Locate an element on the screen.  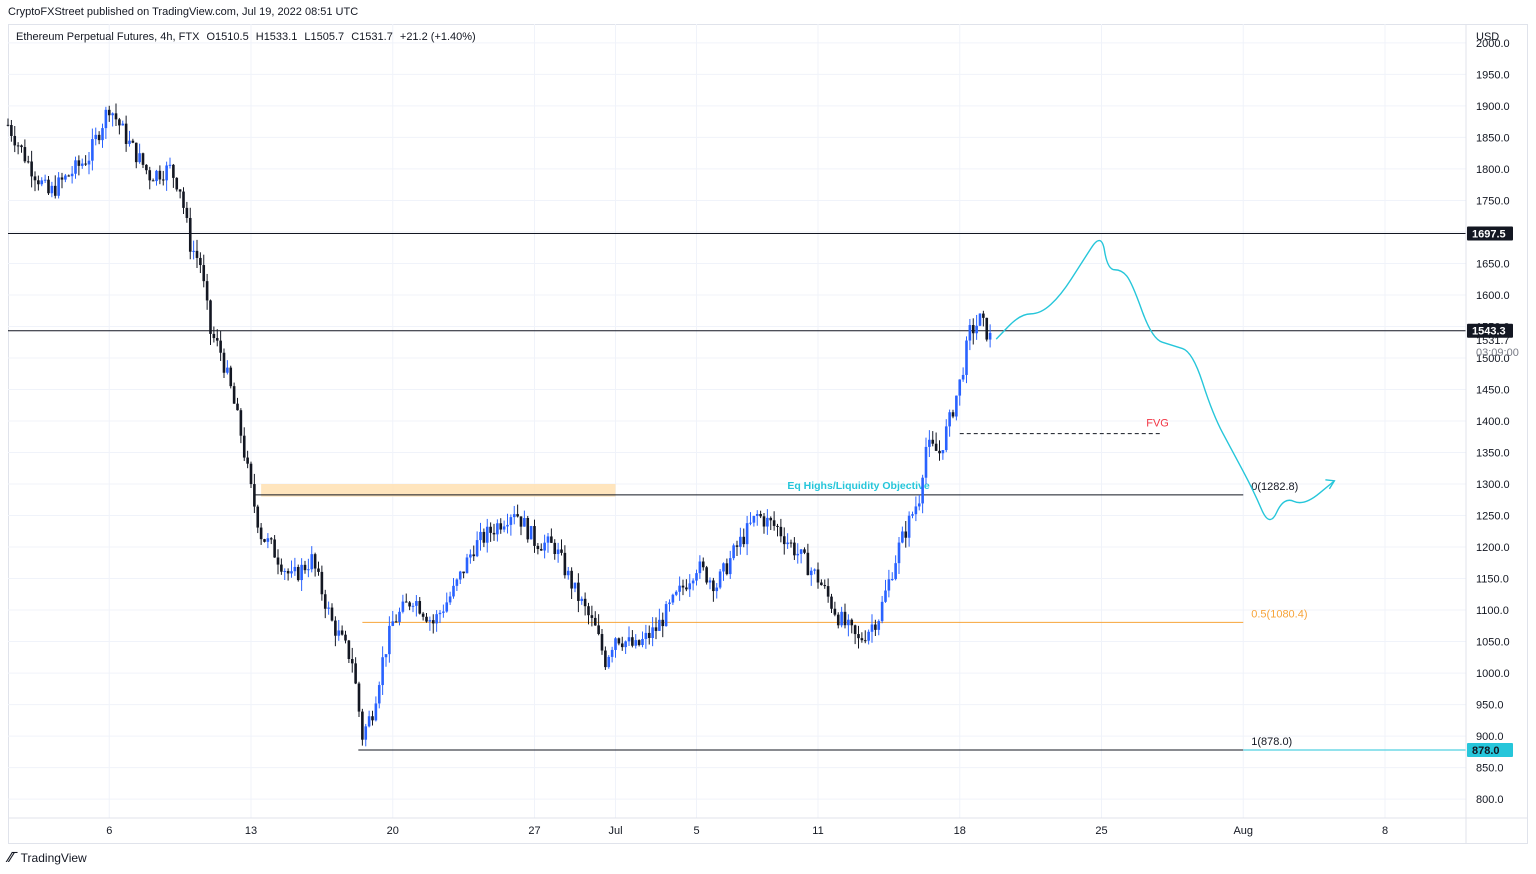
y-tick-label: 1800.0 is located at coordinates (1493, 170).